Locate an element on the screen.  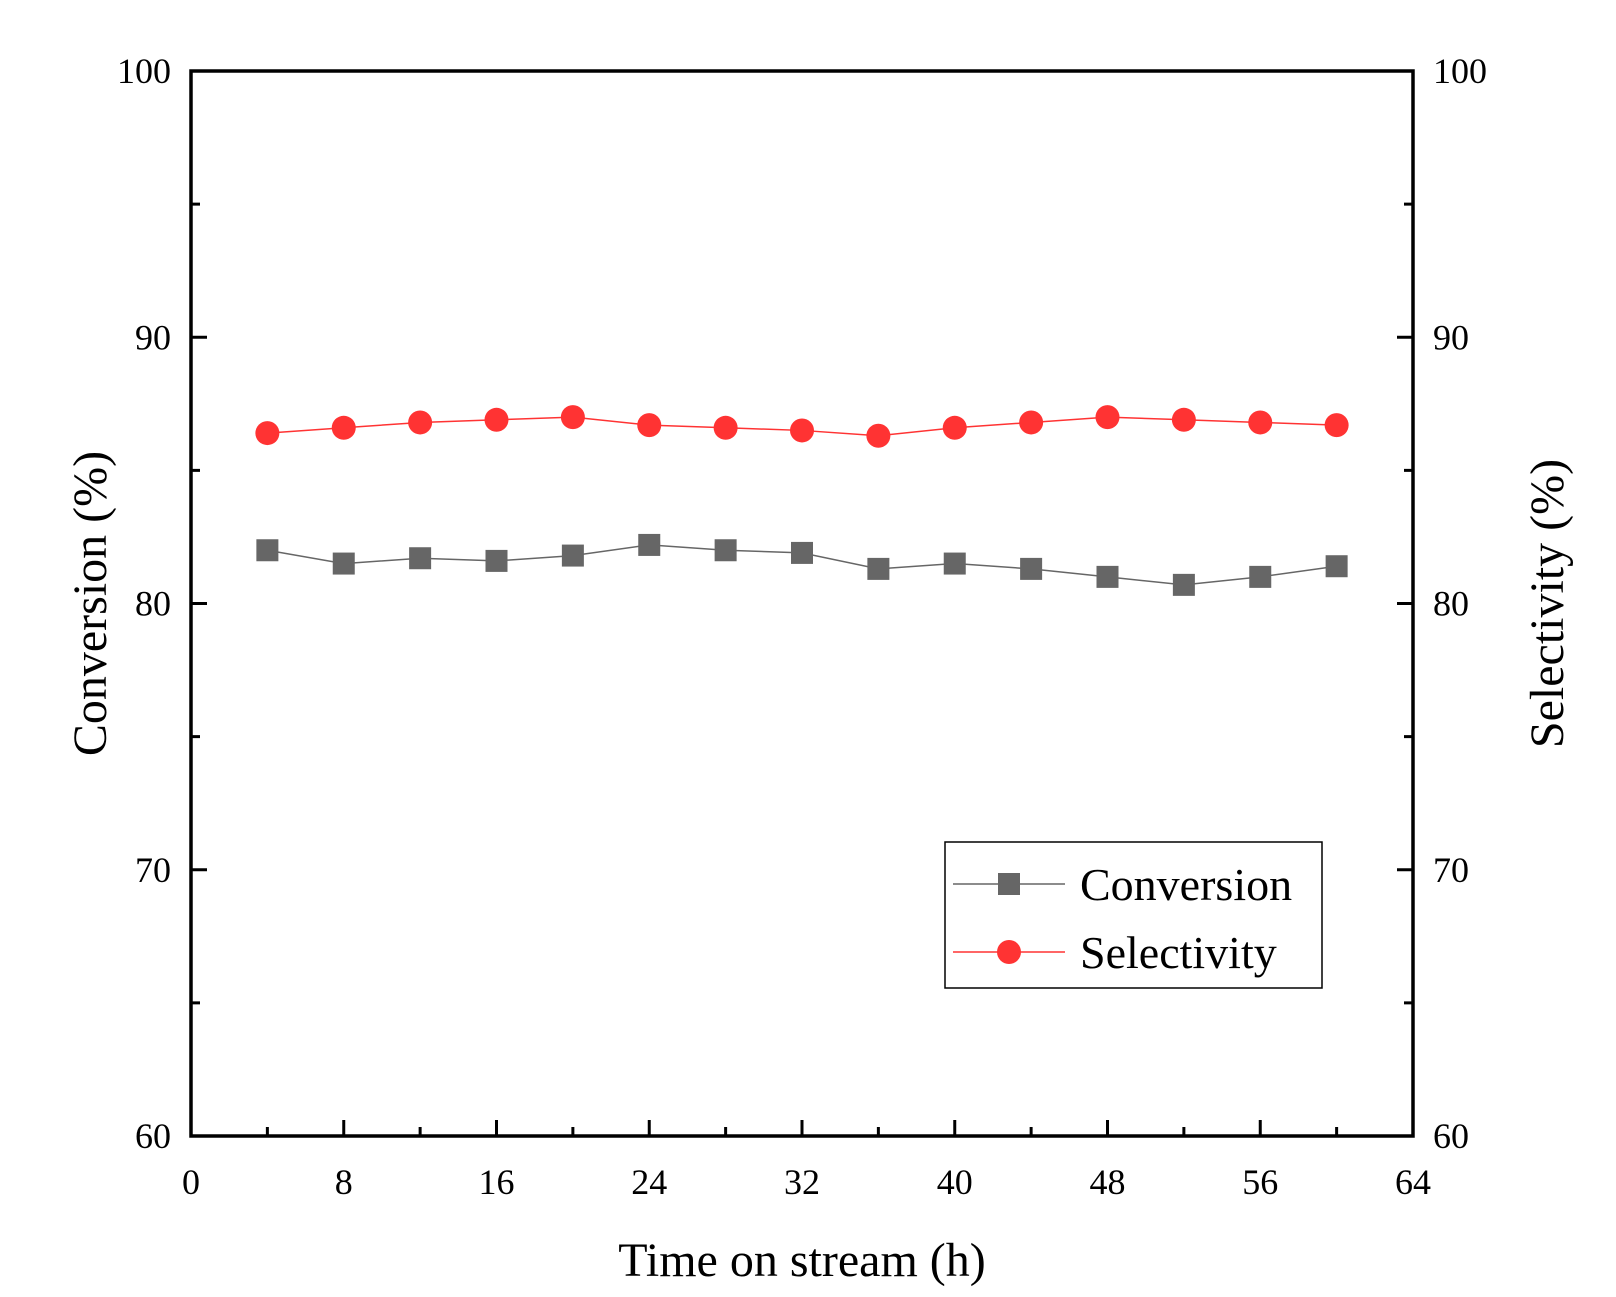
x-tick-label: 16 is located at coordinates (497, 1182).